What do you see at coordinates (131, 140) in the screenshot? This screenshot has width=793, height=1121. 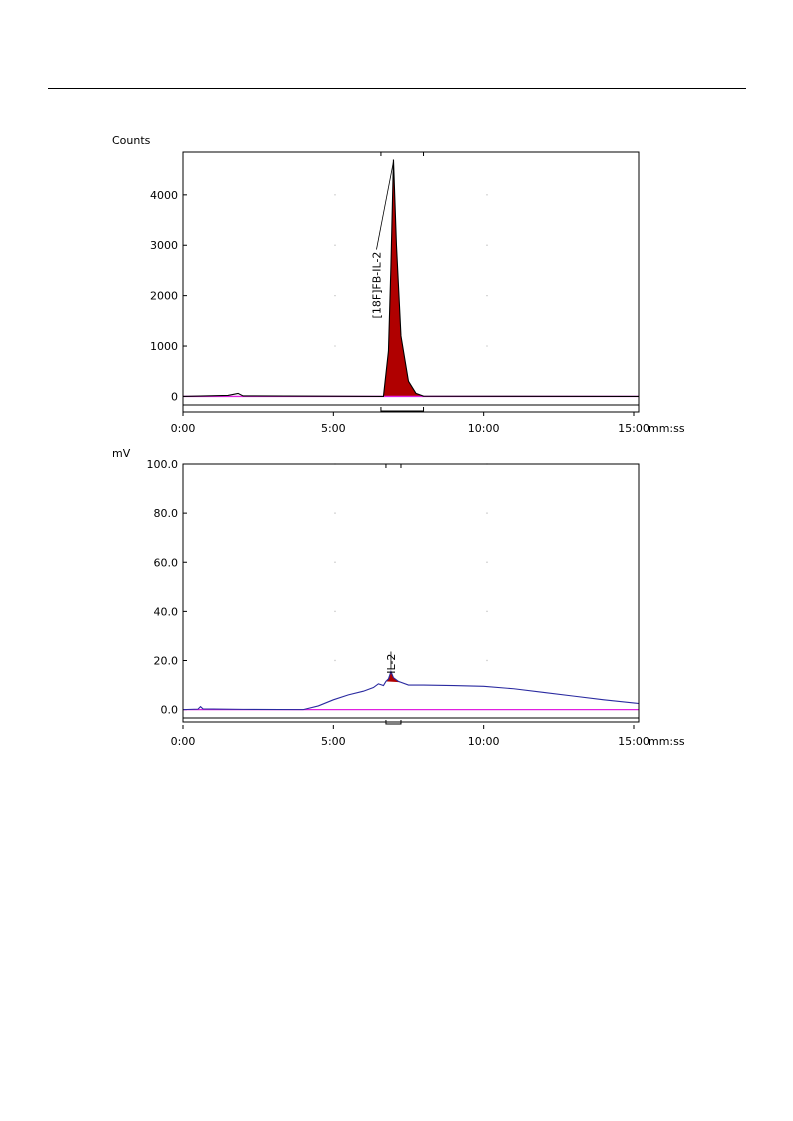 I see `y-axis-label: Counts` at bounding box center [131, 140].